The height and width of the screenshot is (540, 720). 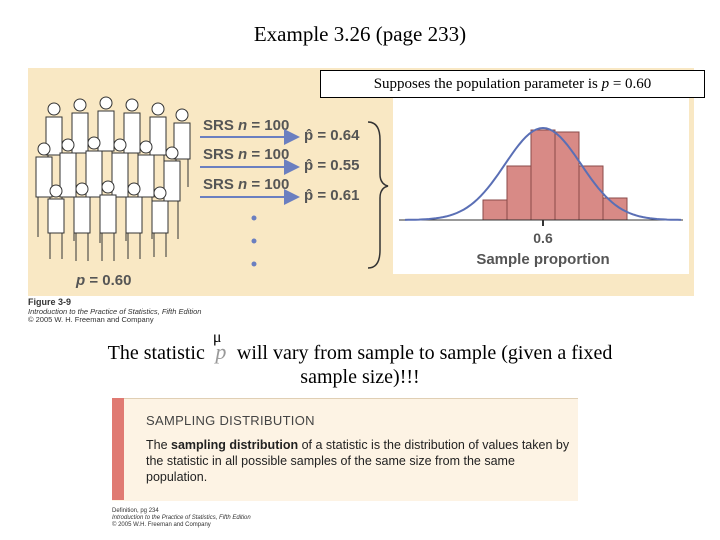 What do you see at coordinates (104, 280) in the screenshot?
I see `population-parameter-label: p = 0.60` at bounding box center [104, 280].